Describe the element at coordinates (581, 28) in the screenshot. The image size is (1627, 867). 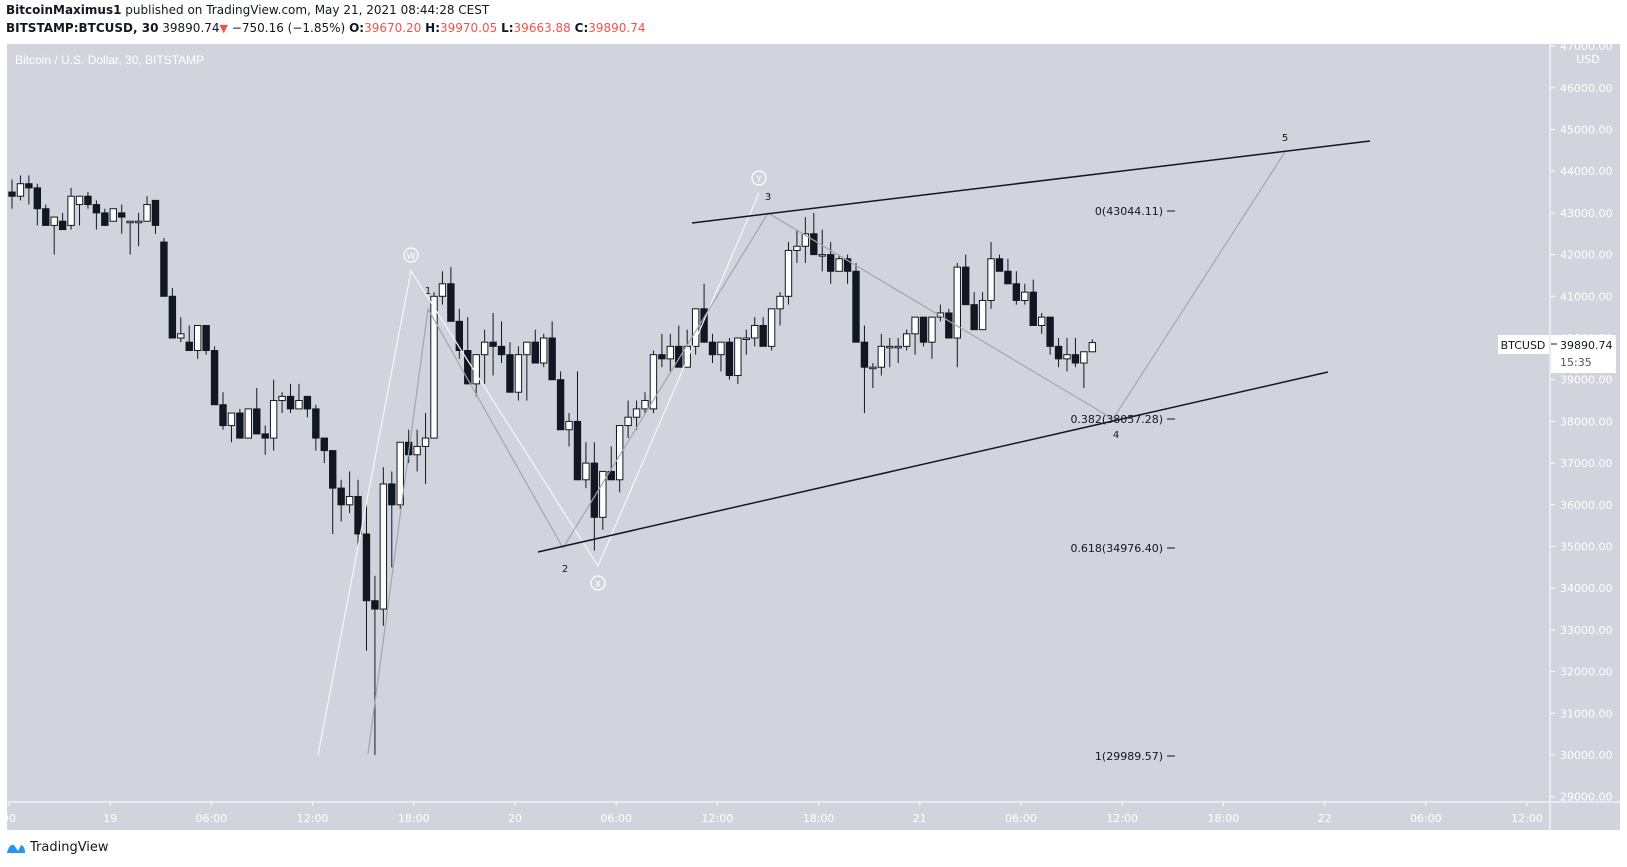
I see `close-label: C:` at that location.